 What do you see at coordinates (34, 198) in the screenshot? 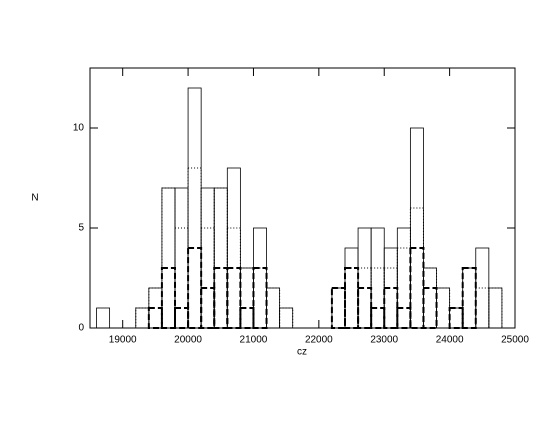
I see `y-axis-label: N` at bounding box center [34, 198].